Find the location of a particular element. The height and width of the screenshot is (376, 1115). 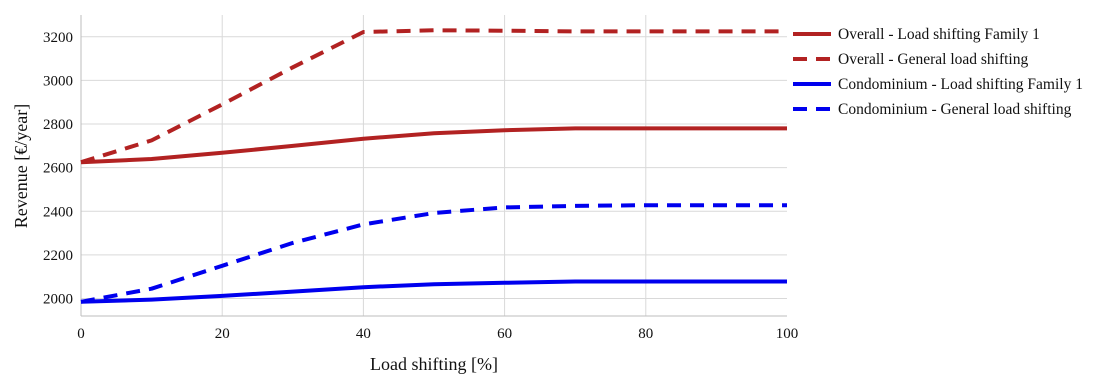

x-tick-label: 100 is located at coordinates (787, 334).